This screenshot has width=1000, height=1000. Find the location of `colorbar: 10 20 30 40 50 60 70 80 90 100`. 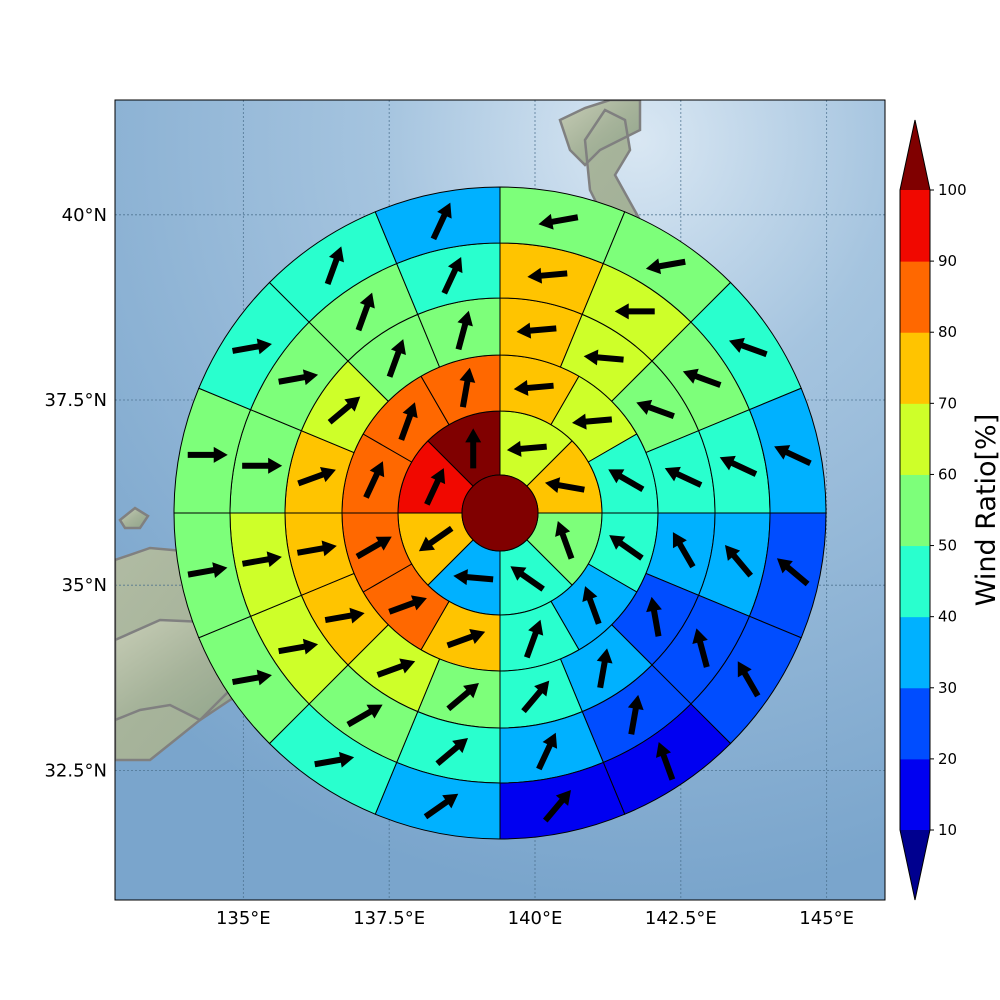

colorbar: 10 20 30 40 50 60 70 80 90 100 is located at coordinates (933, 510).